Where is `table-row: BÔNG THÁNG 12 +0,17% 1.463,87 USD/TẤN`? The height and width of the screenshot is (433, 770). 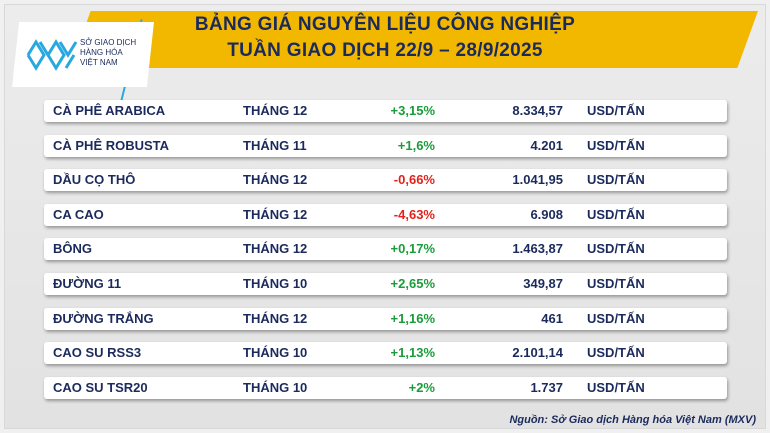
table-row: BÔNG THÁNG 12 +0,17% 1.463,87 USD/TẤN is located at coordinates (385, 249).